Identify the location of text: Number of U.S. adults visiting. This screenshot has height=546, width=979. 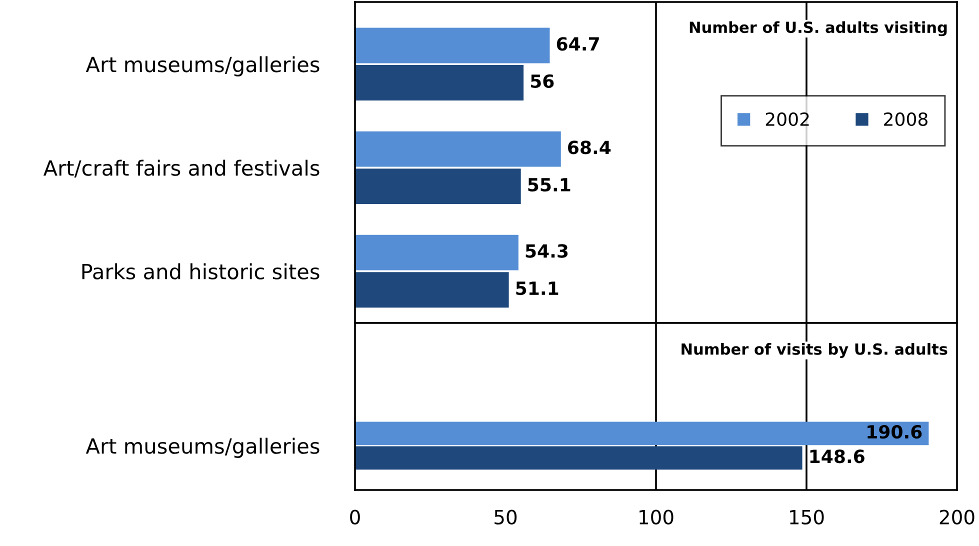
(818, 28).